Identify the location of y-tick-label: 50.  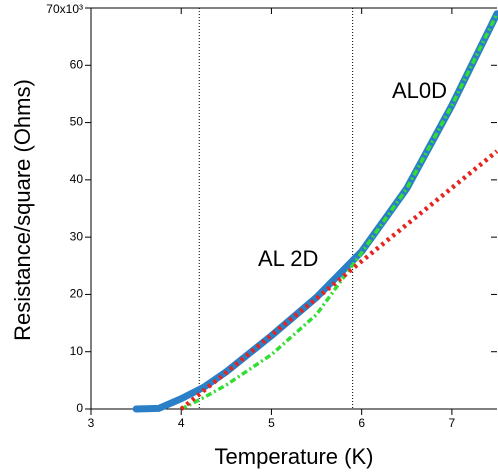
(77, 122).